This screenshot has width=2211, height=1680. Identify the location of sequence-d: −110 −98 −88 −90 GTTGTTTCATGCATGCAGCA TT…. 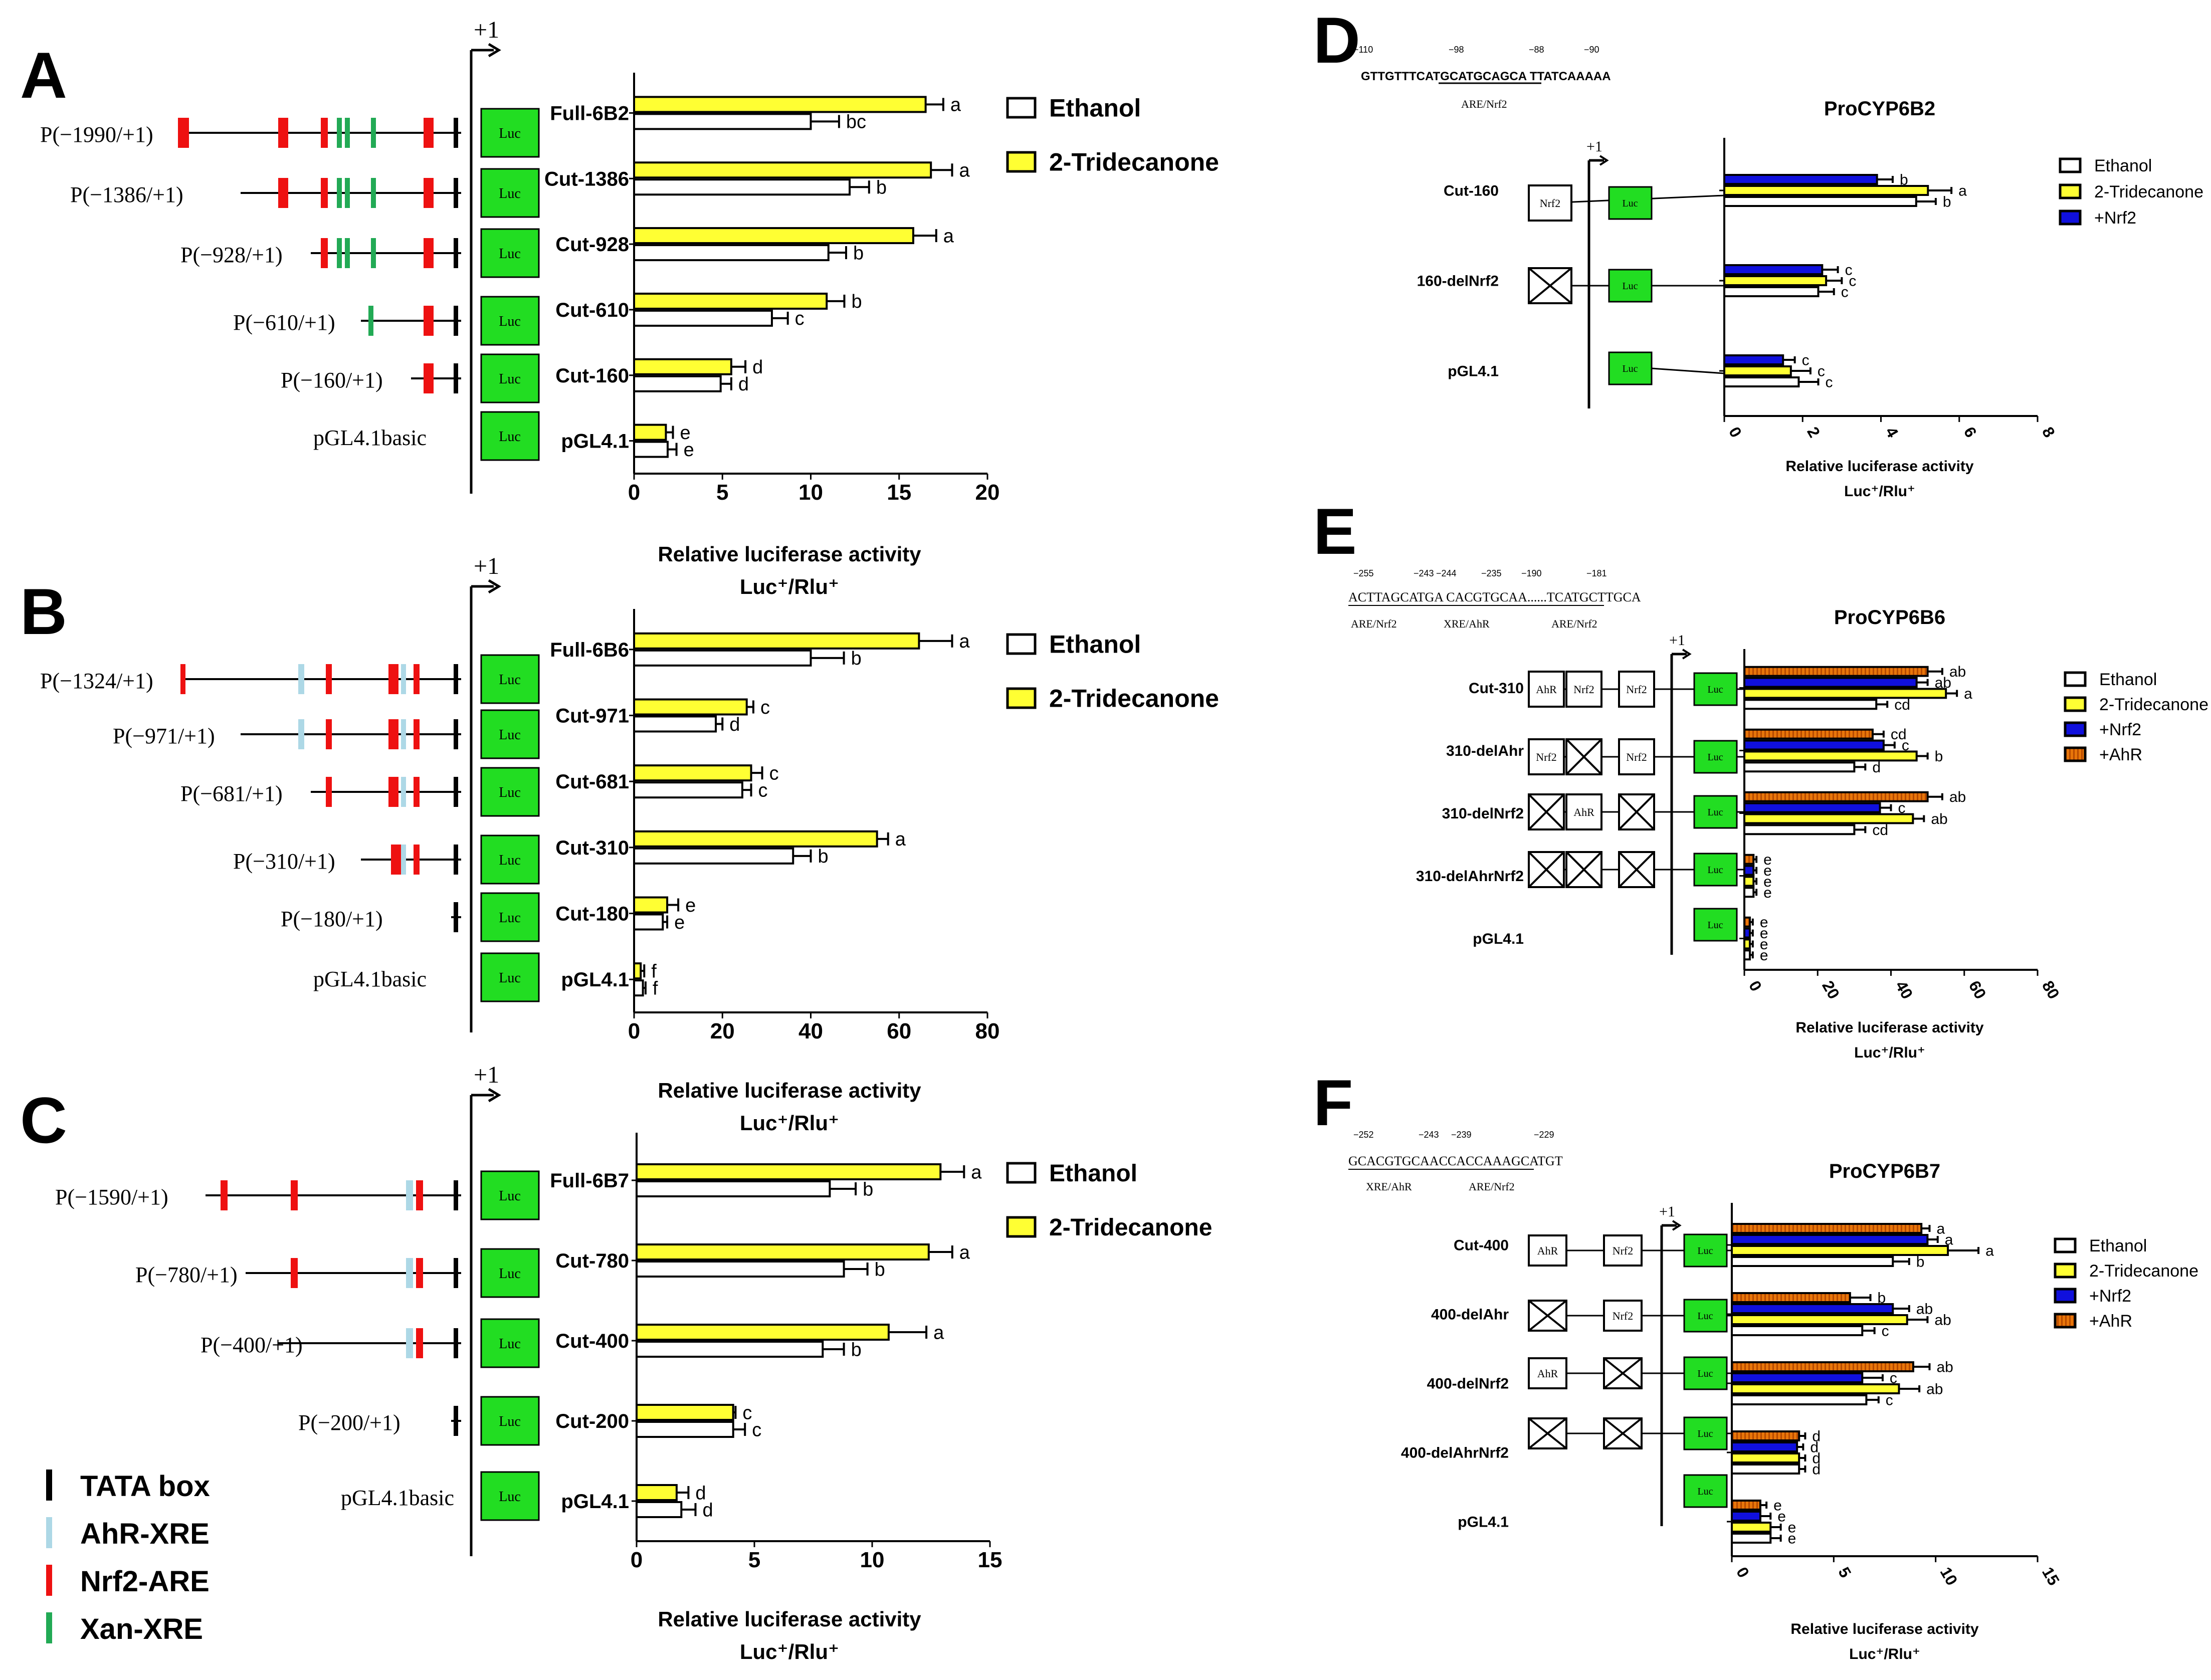
(1482, 77).